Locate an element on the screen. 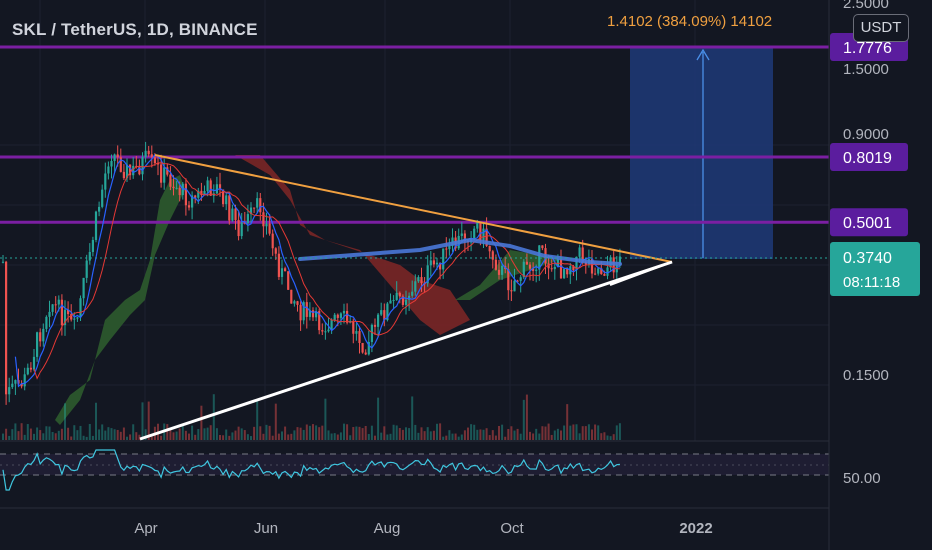  currency-unit-button: USDT is located at coordinates (881, 28).